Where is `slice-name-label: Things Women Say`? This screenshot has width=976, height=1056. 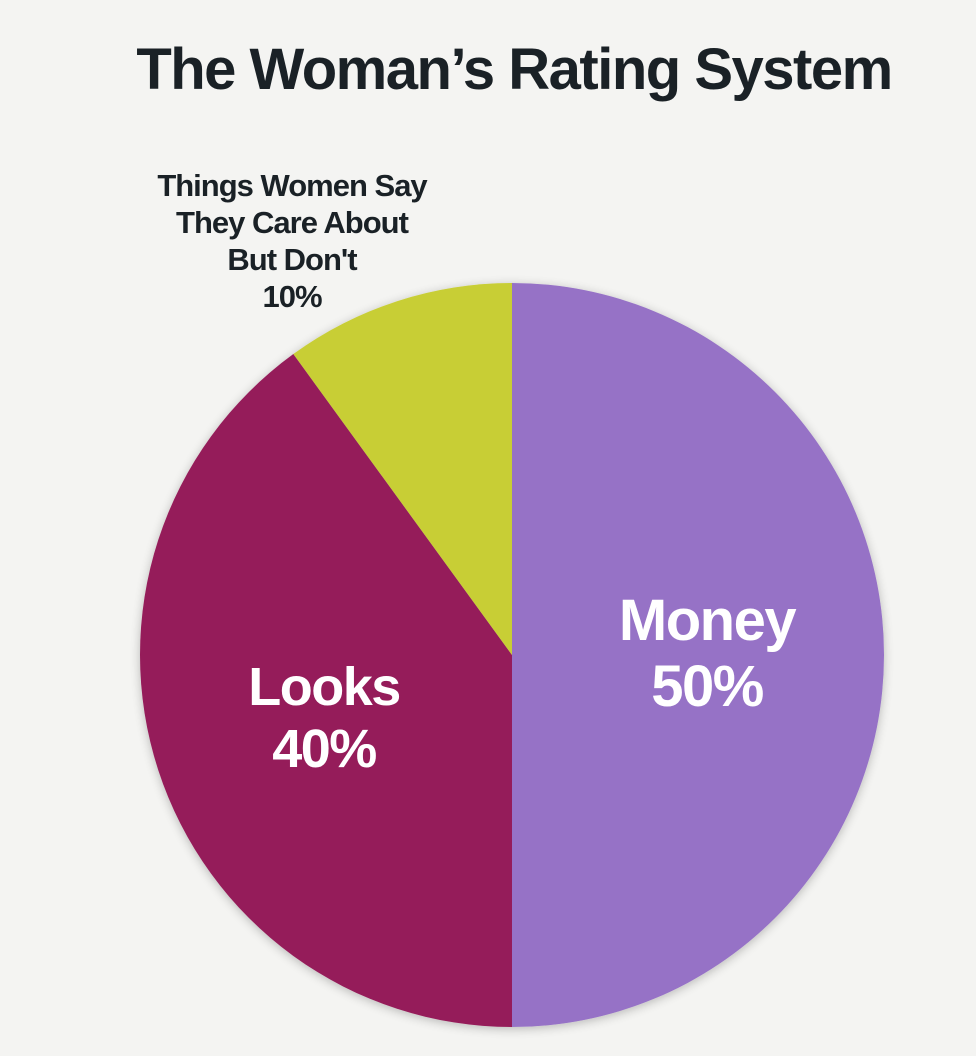
slice-name-label: Things Women Say is located at coordinates (292, 185).